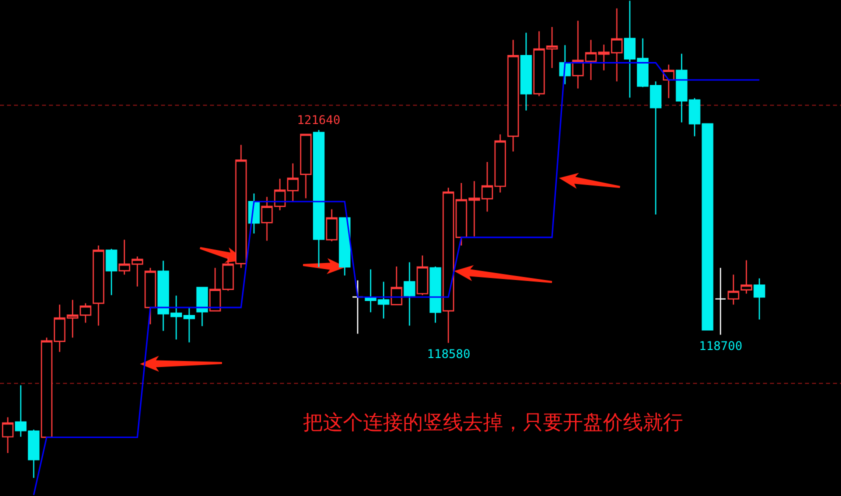 This screenshot has height=496, width=841. What do you see at coordinates (448, 354) in the screenshot?
I see `annotation: 118580` at bounding box center [448, 354].